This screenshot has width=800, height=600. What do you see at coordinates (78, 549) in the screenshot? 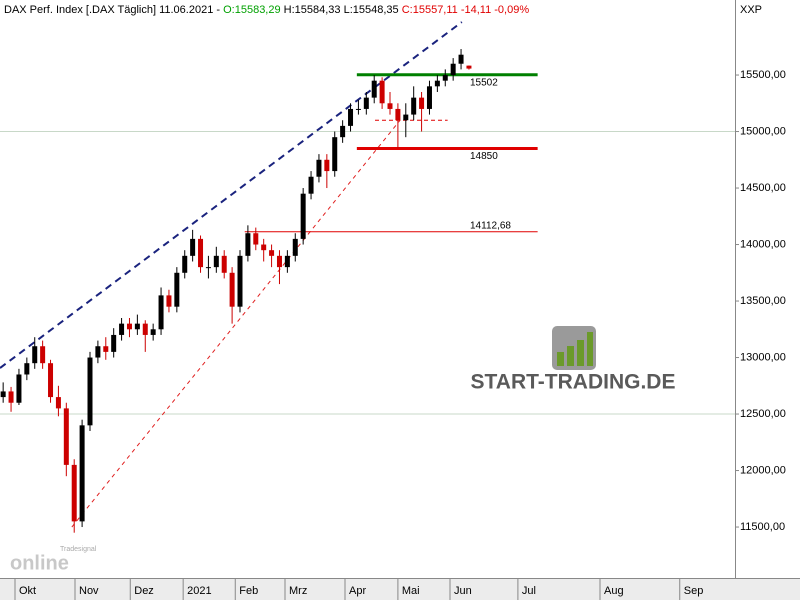
I see `brand-small: Tradesignal` at bounding box center [78, 549].